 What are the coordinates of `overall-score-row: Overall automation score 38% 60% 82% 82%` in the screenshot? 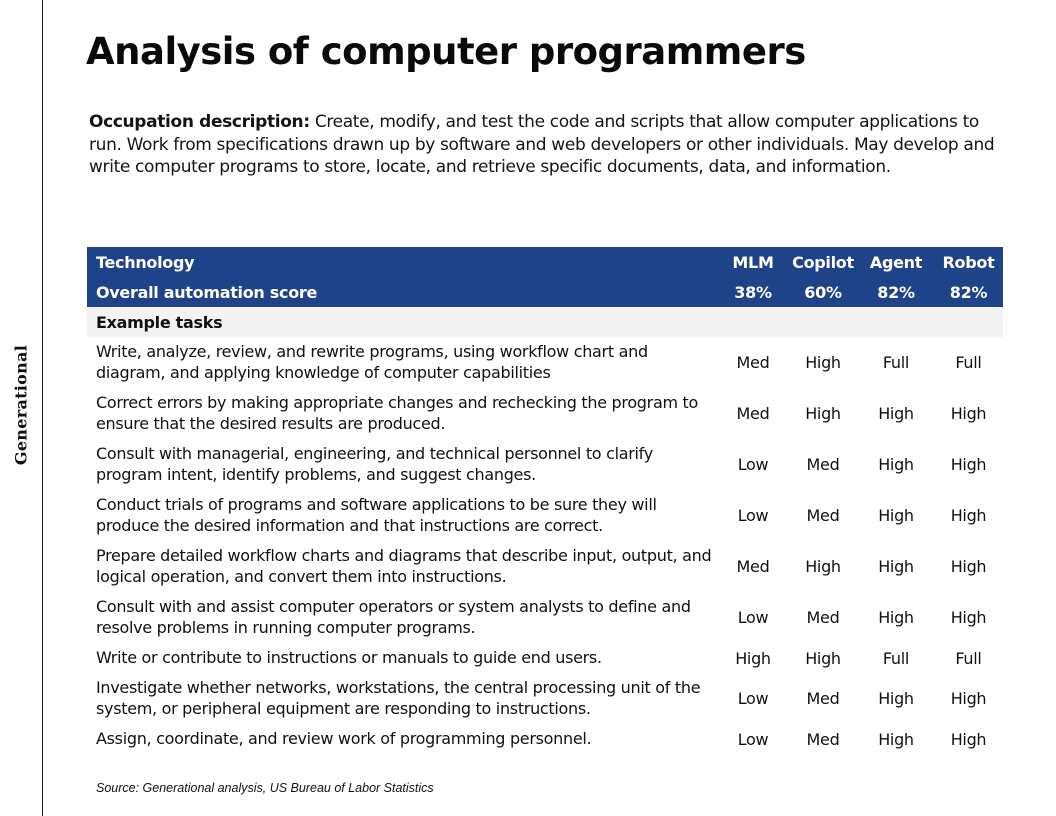 It's located at (545, 292).